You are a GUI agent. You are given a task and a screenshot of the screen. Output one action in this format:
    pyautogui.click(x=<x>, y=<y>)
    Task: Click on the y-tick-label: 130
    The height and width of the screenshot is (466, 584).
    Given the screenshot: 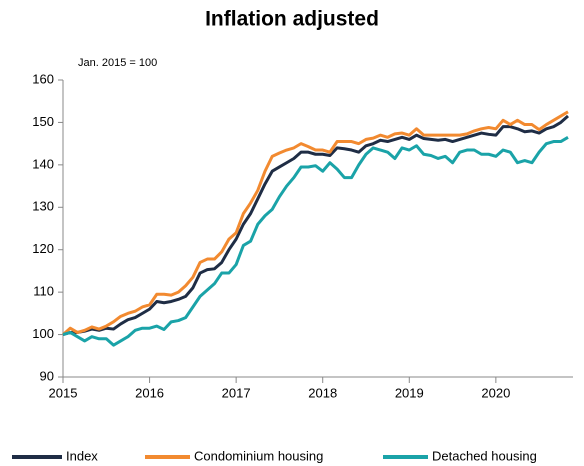 What is the action you would take?
    pyautogui.click(x=43, y=206)
    